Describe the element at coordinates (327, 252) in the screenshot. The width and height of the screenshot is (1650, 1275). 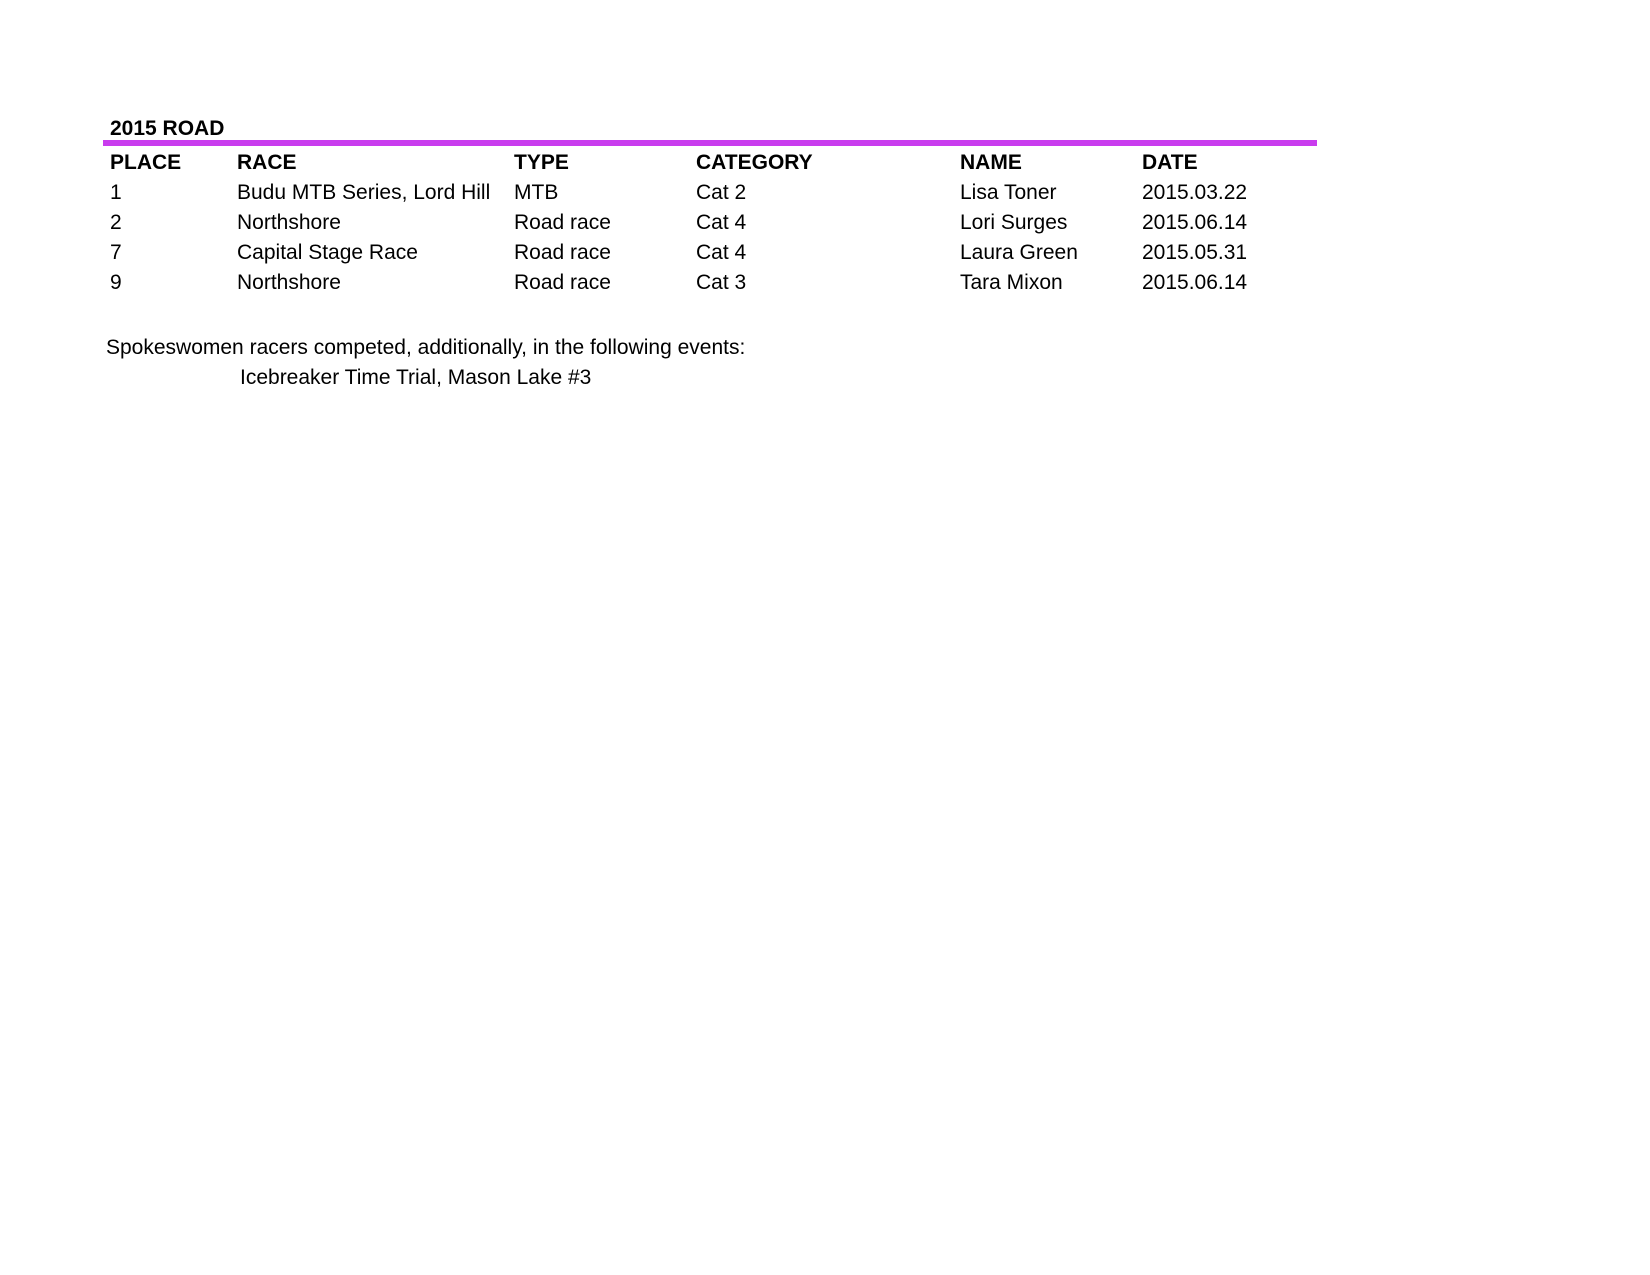
I see `cell-race: Capital Stage Race` at that location.